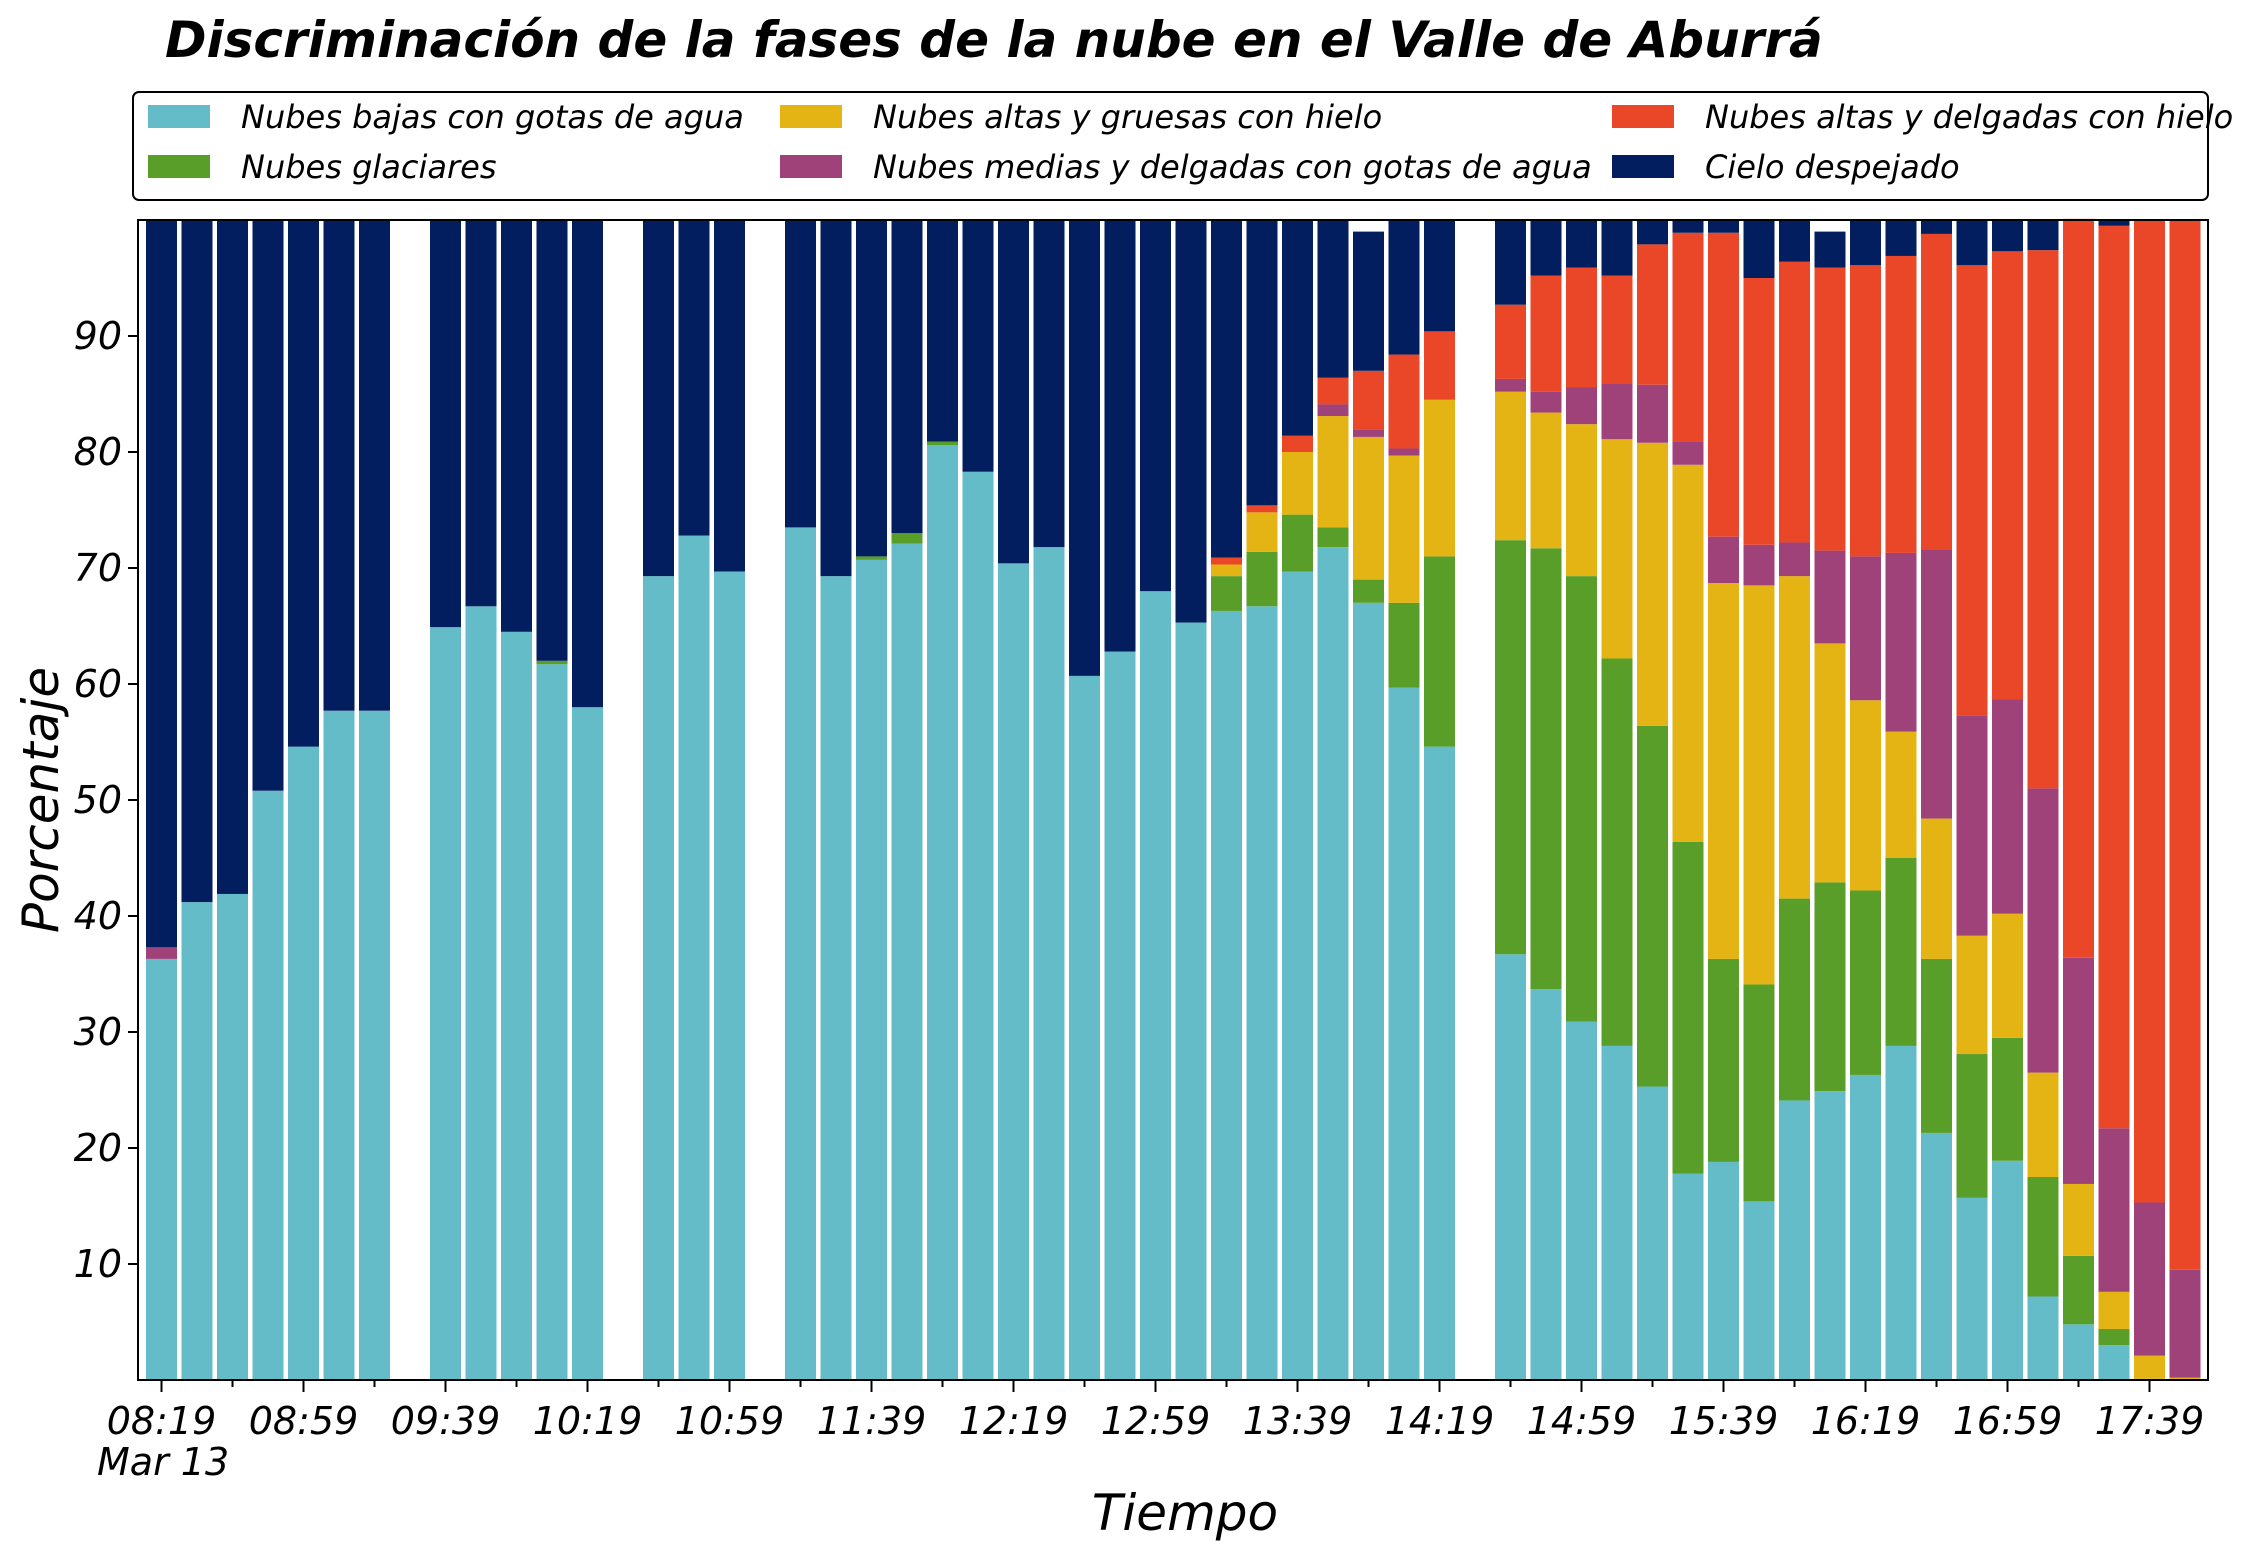 This screenshot has height=1559, width=2244. I want to click on legend-label: Nubes altas y delgadas con hielo, so click(1969, 117).